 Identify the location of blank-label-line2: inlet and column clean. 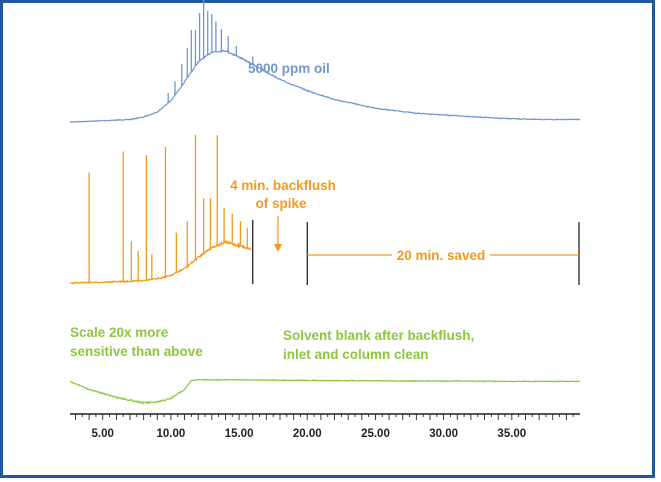
(356, 354).